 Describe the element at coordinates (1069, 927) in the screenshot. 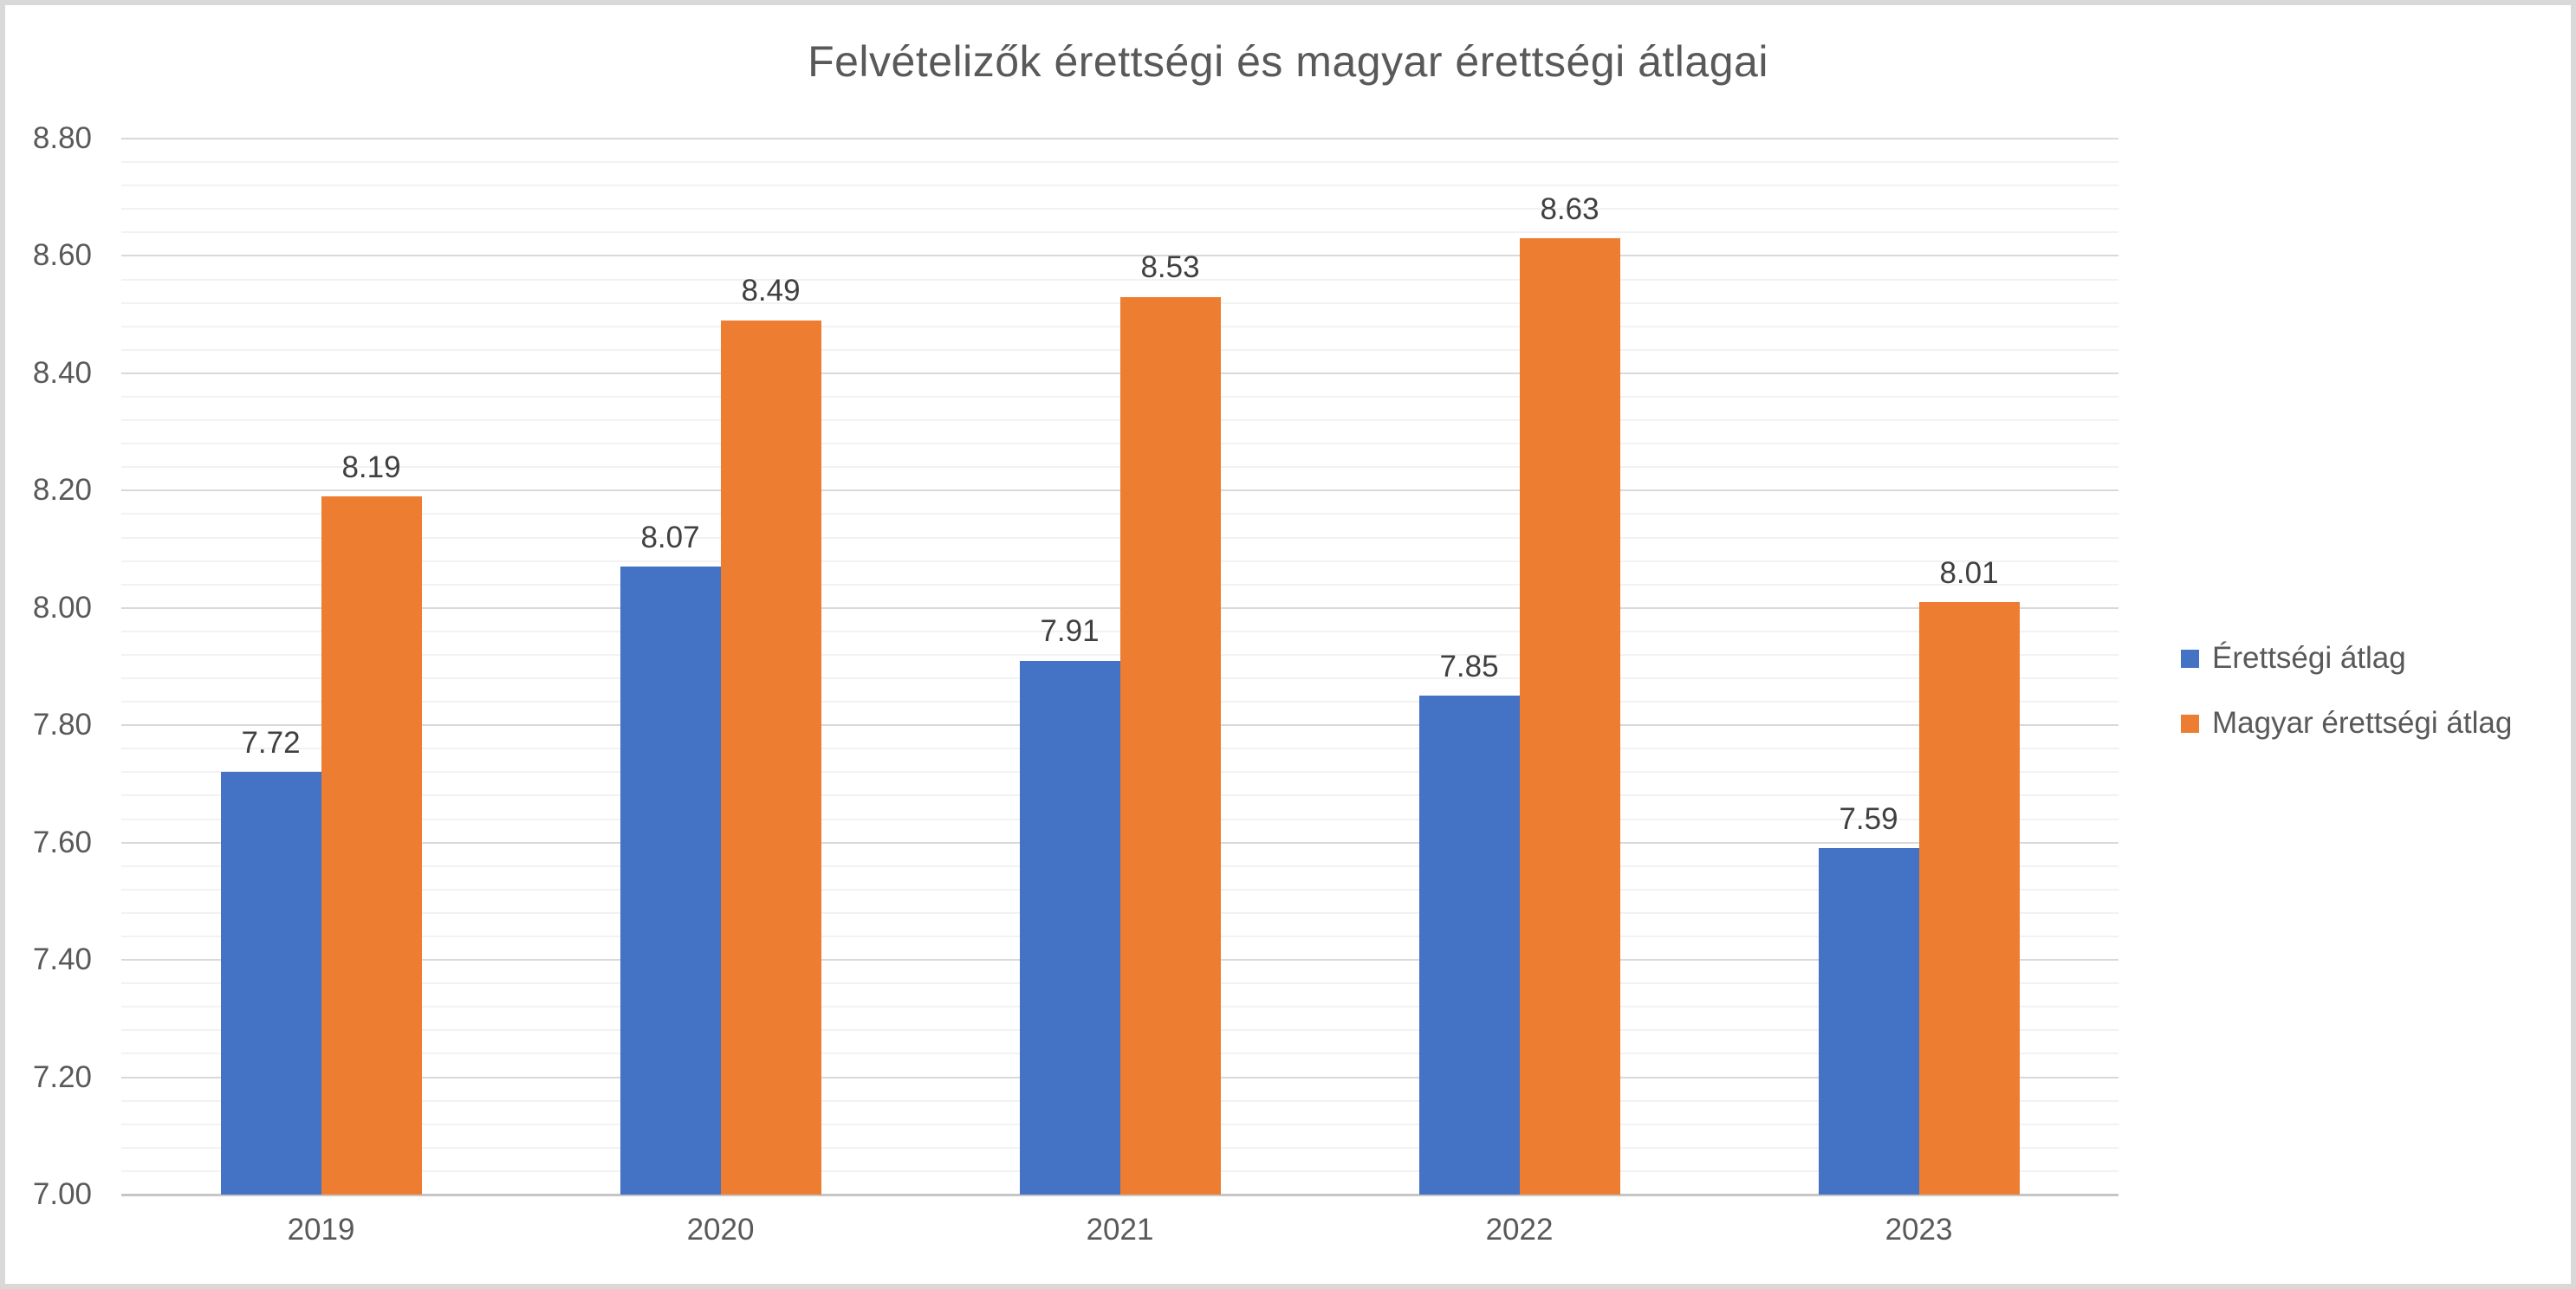

I see `bar--retts-gi-tlag-2021` at that location.